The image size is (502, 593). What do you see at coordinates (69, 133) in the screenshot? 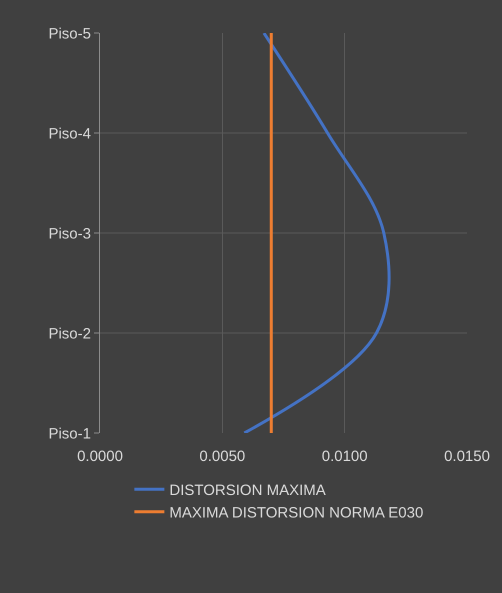
I see `y-tick-label: Piso-4` at bounding box center [69, 133].